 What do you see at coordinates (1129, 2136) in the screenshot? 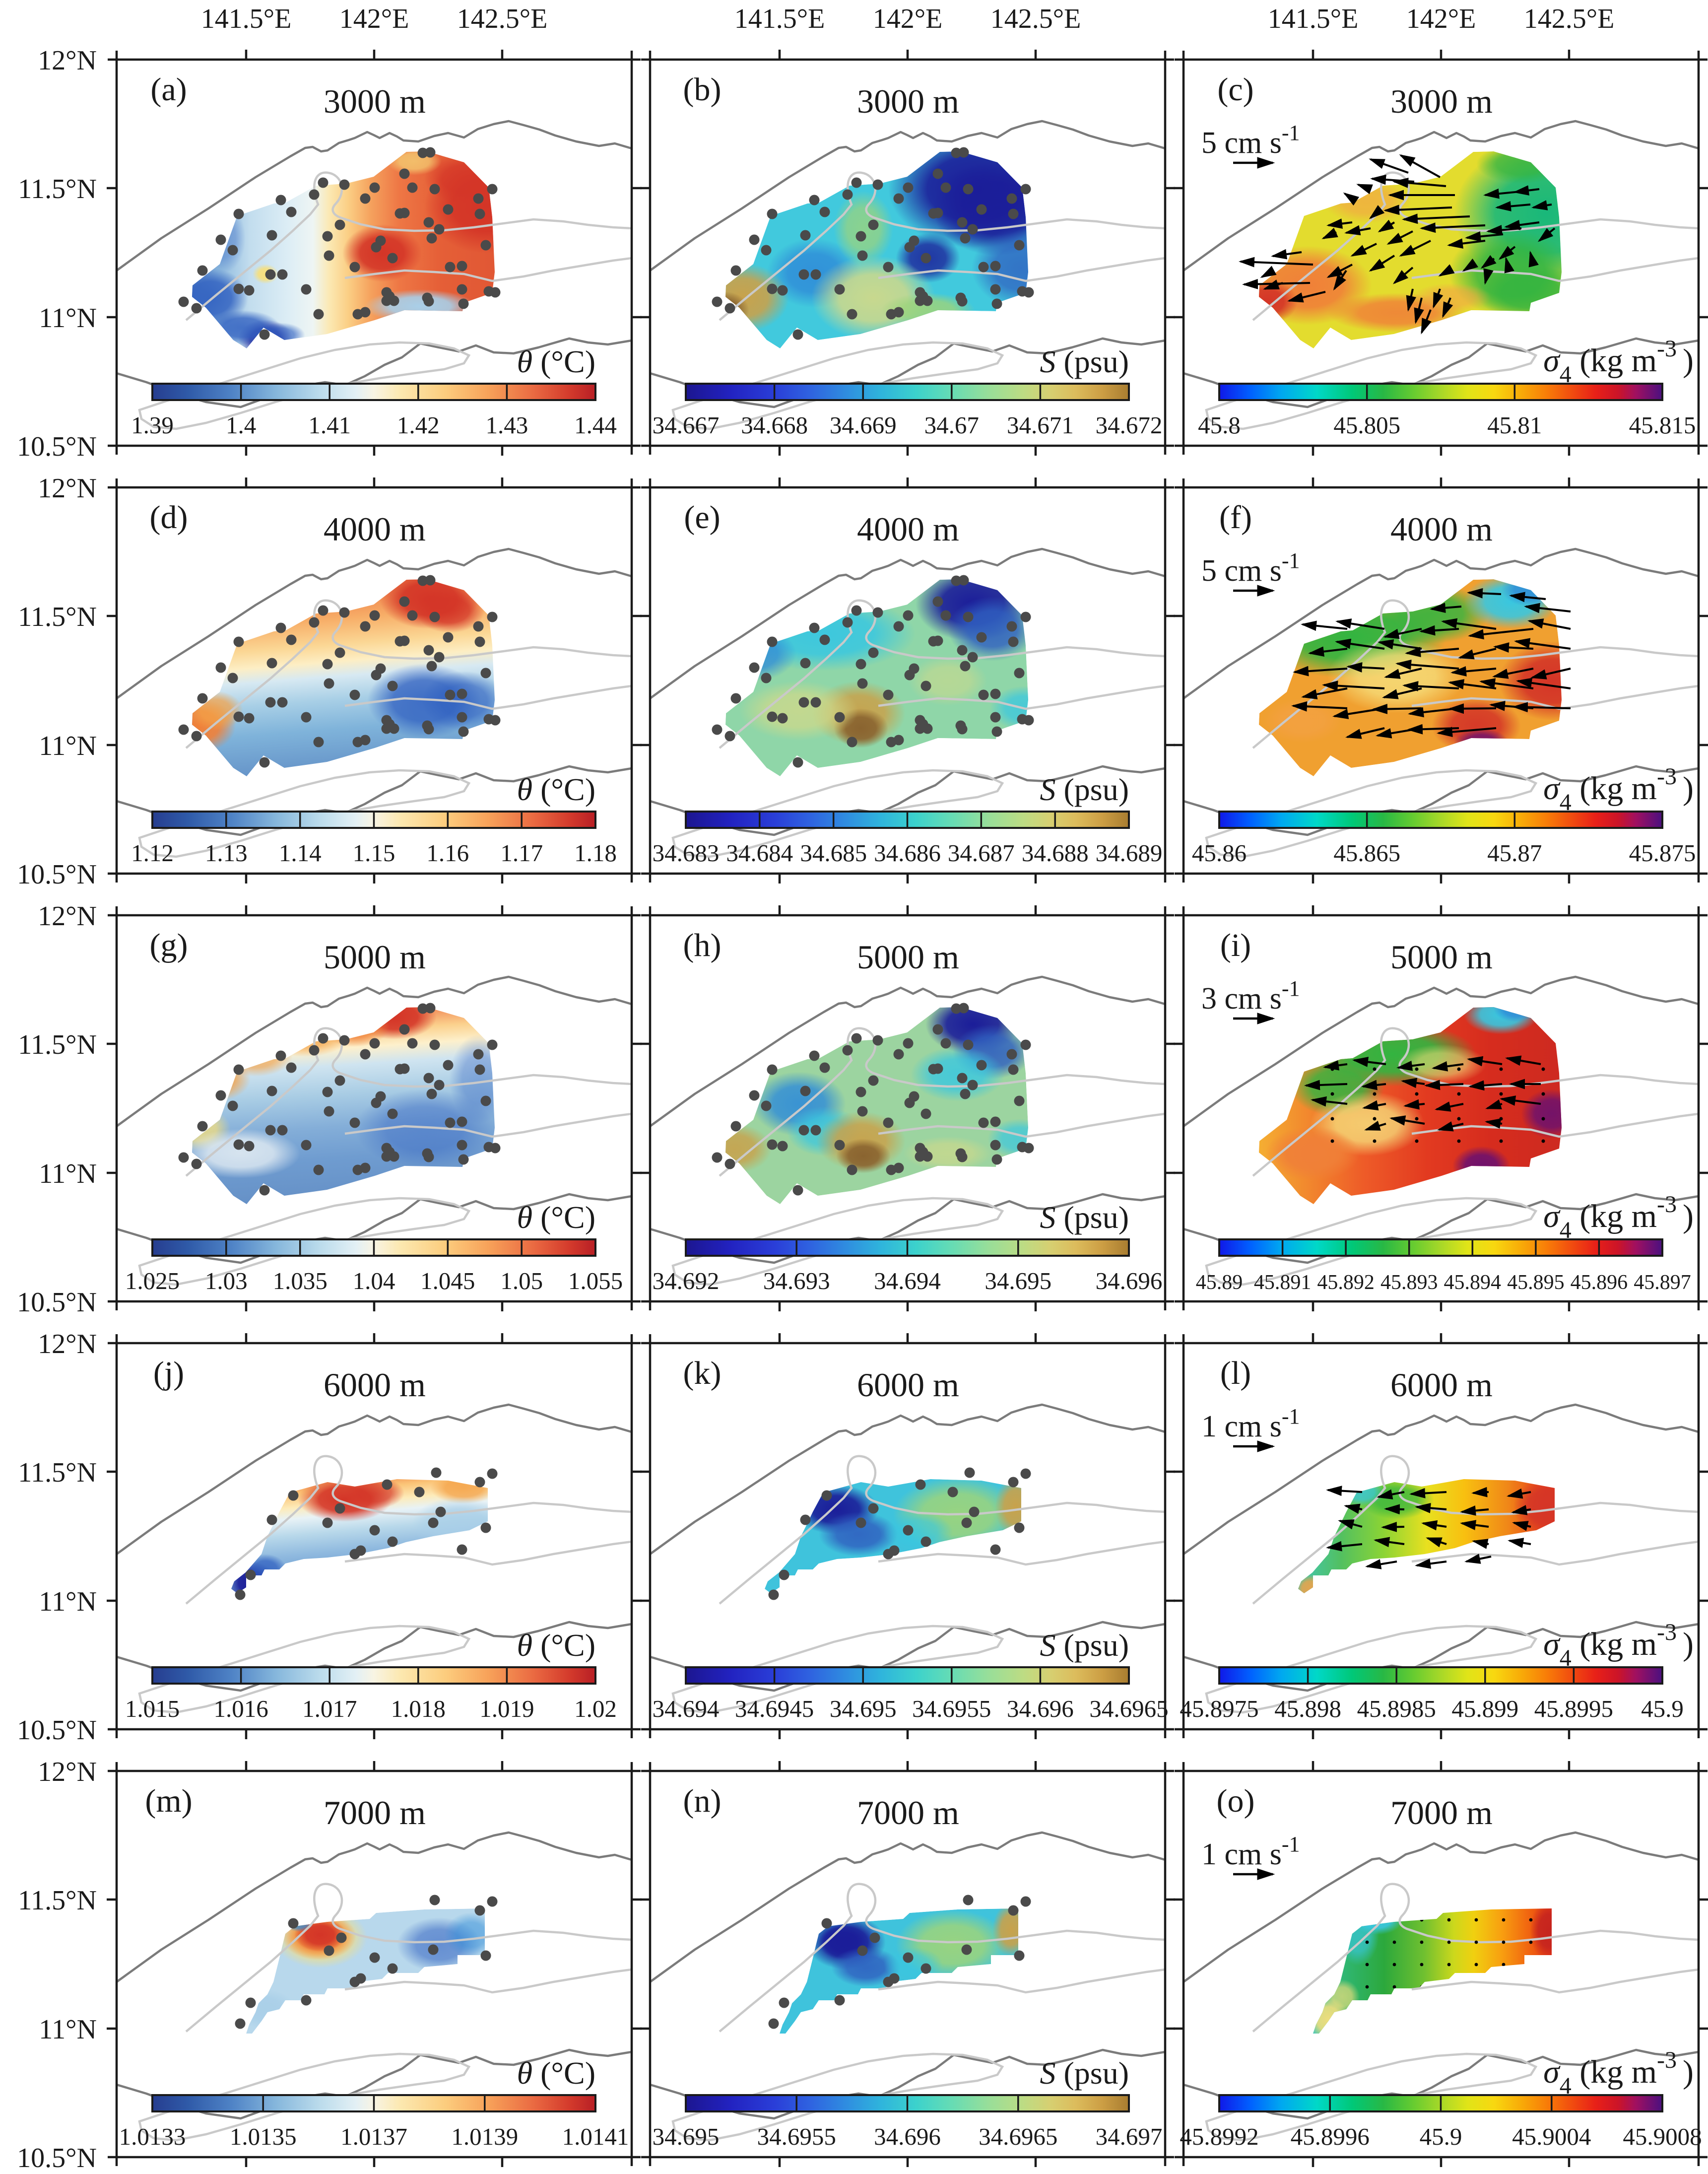
I see `svg-text: 34.697` at bounding box center [1129, 2136].